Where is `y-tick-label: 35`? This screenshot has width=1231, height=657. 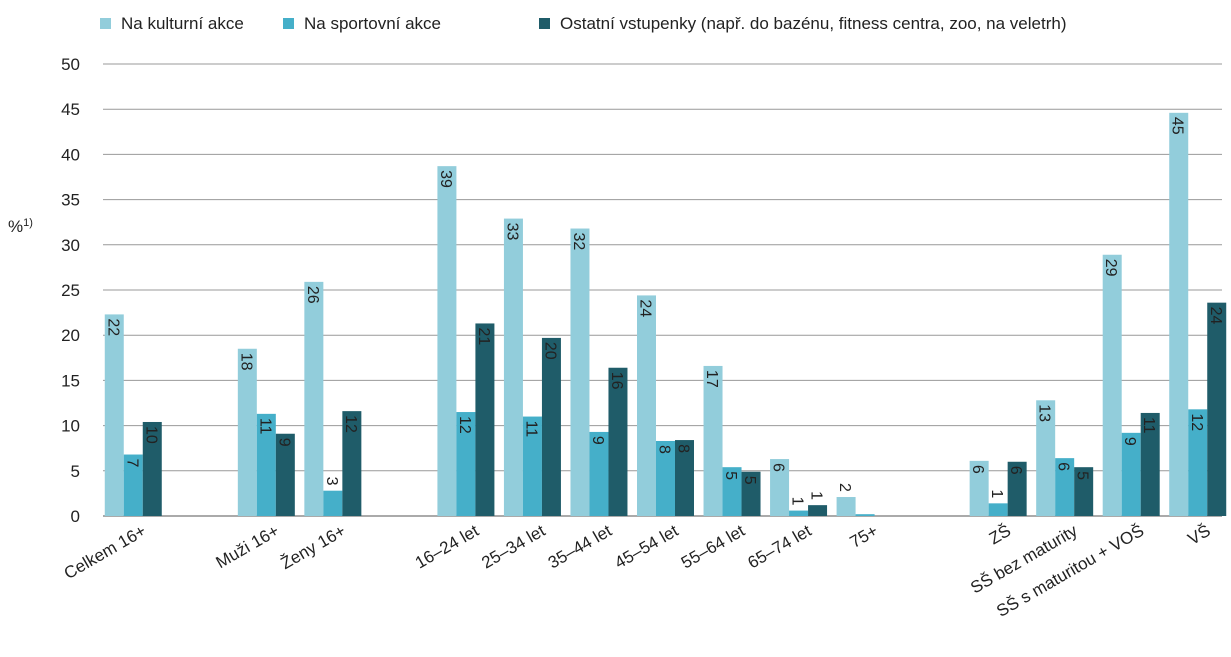 y-tick-label: 35 is located at coordinates (70, 200).